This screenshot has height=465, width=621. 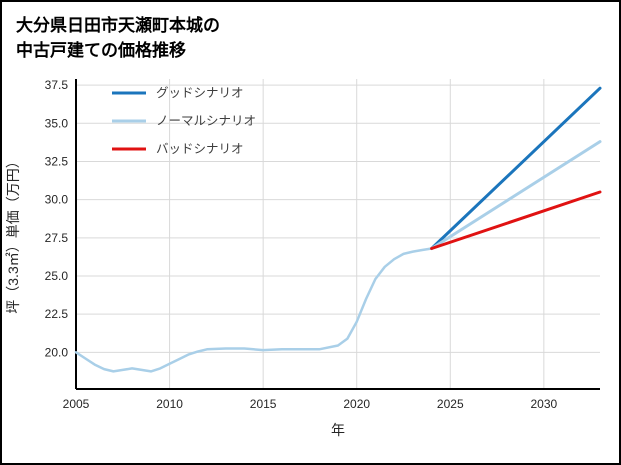 What do you see at coordinates (310, 32) in the screenshot?
I see `page-title: 大分県日田市天瀬町本城の 中古戸建ての価格推移` at bounding box center [310, 32].